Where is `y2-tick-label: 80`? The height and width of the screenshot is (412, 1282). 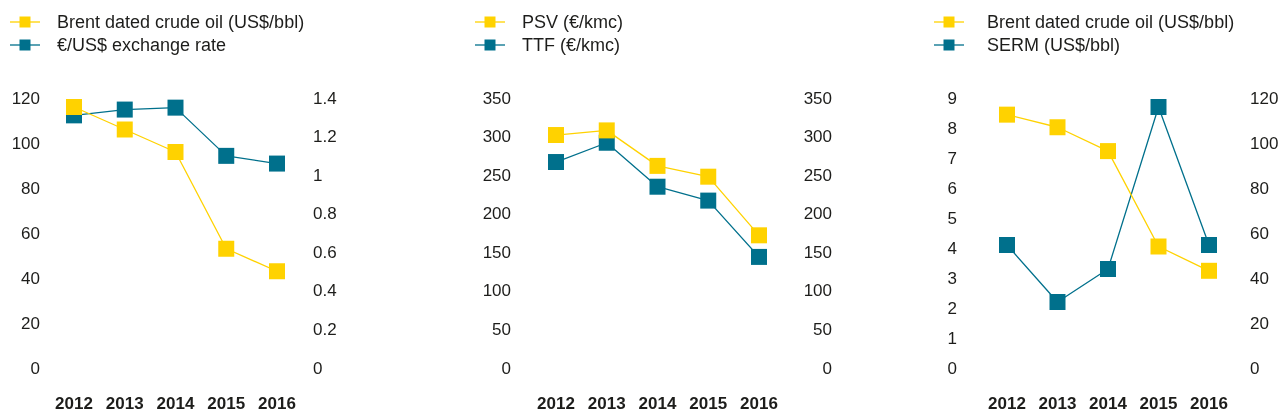 y2-tick-label: 80 is located at coordinates (1259, 188).